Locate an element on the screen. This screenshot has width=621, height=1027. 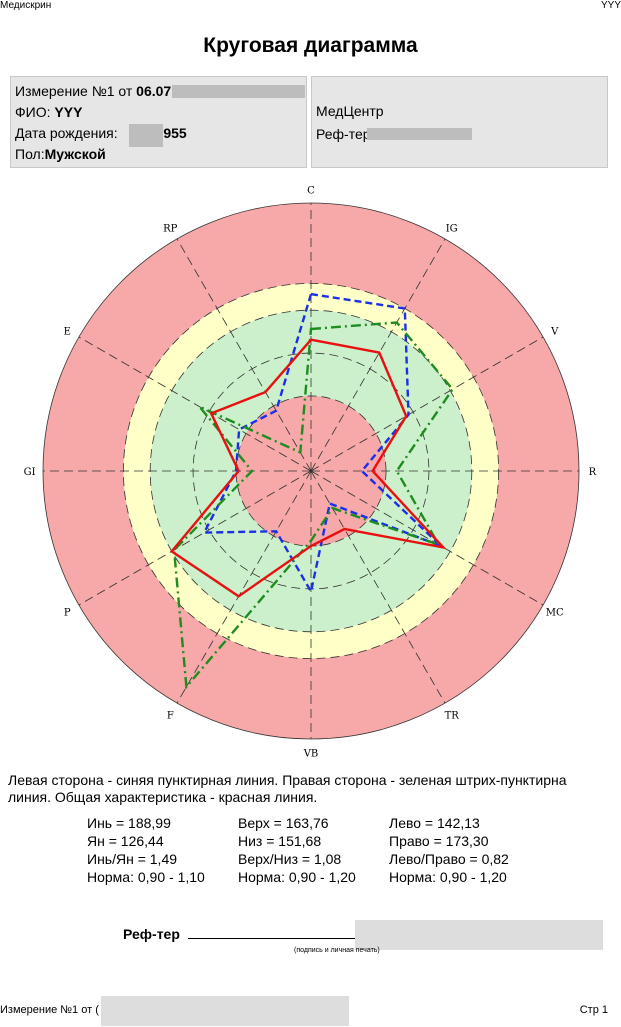
name-line: ФИО: YYY is located at coordinates (48, 112).